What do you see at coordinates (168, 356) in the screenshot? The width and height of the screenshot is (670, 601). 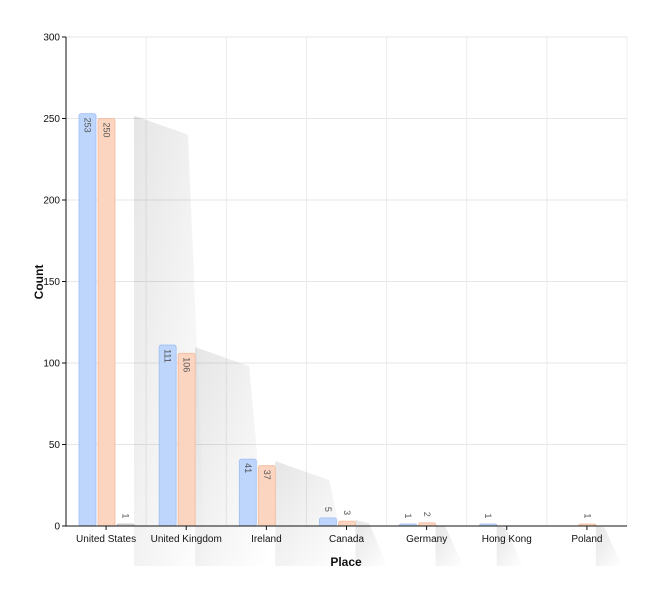 I see `bar-value-label: 111` at bounding box center [168, 356].